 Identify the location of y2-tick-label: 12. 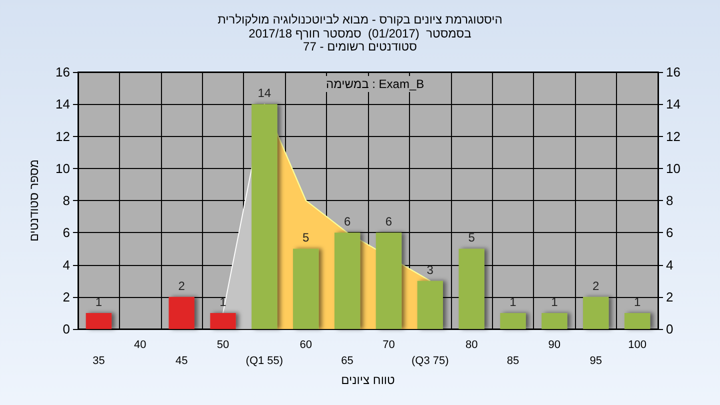
(673, 136).